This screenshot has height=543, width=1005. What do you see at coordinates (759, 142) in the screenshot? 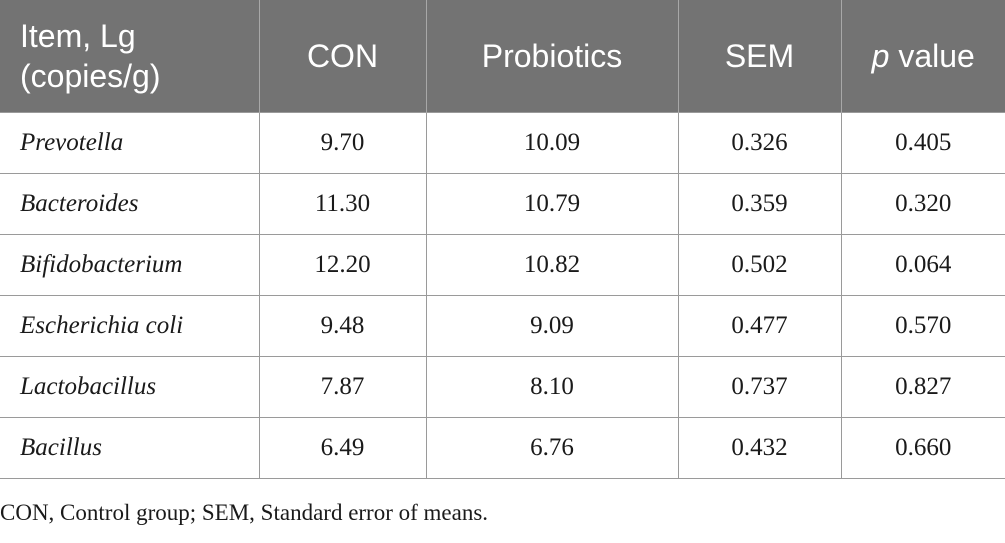
I see `cell-sem: 0.326` at bounding box center [759, 142].